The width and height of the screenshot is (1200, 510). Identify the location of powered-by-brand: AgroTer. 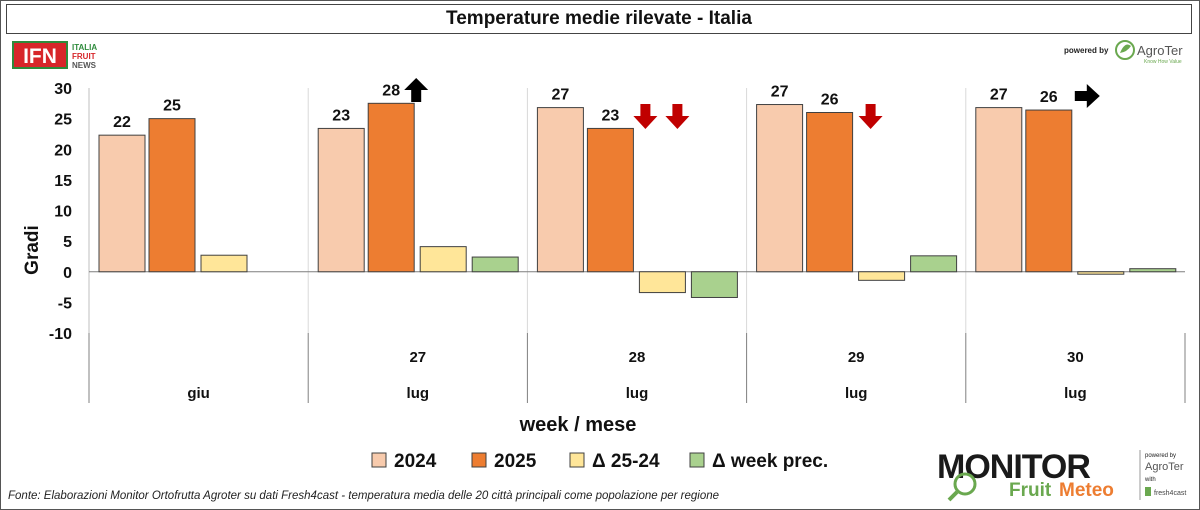
(1160, 50).